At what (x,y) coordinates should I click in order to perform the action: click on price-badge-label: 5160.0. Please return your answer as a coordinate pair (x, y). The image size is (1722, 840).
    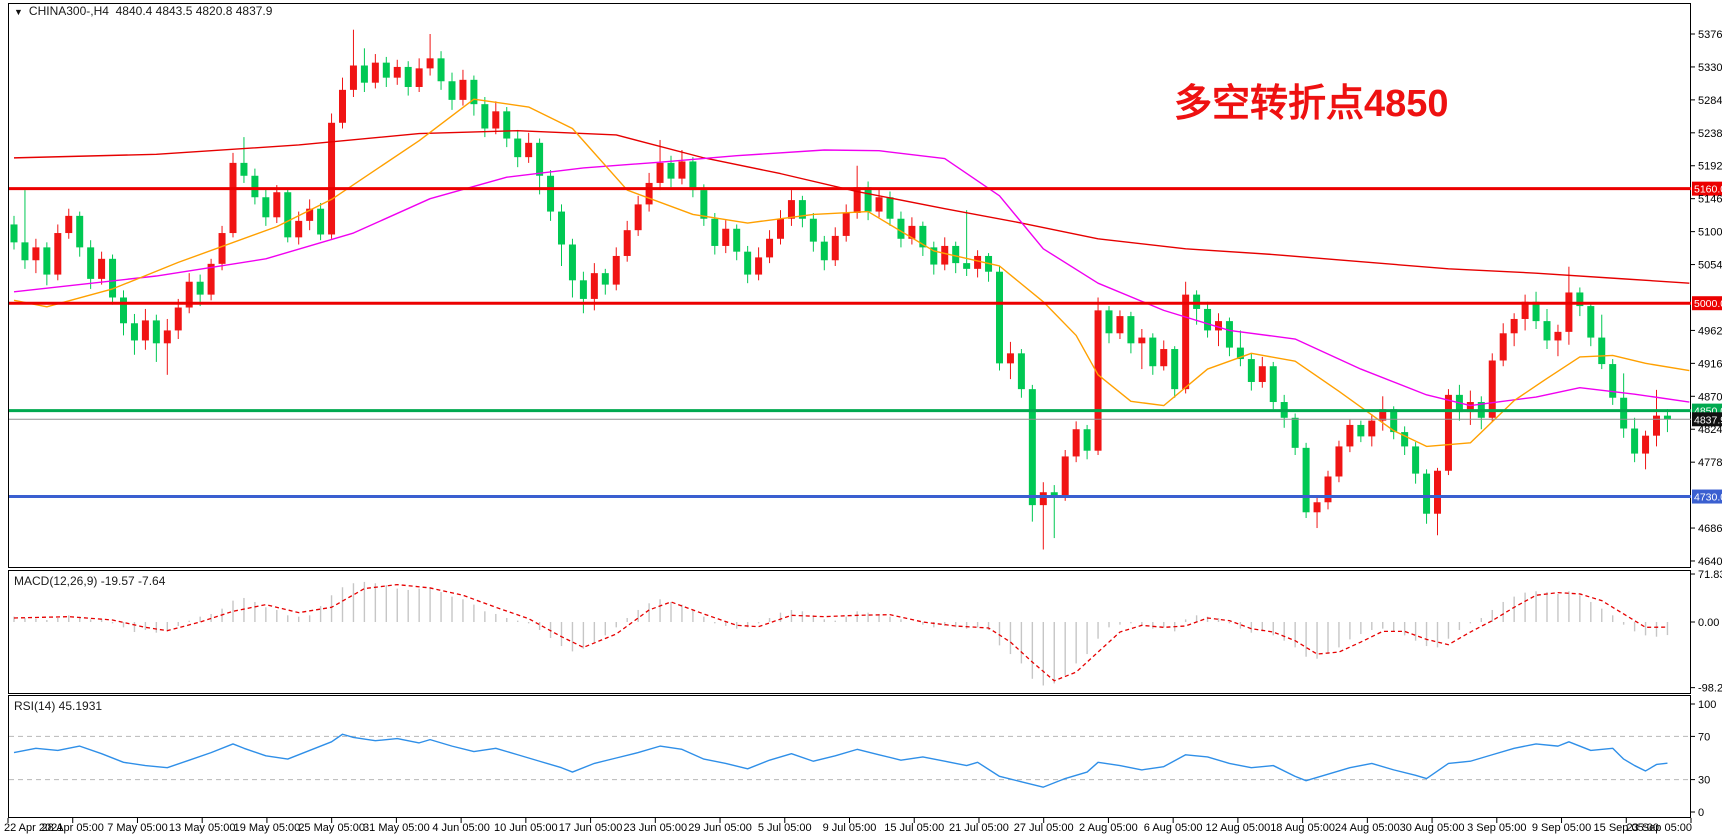
    Looking at the image, I should click on (1708, 190).